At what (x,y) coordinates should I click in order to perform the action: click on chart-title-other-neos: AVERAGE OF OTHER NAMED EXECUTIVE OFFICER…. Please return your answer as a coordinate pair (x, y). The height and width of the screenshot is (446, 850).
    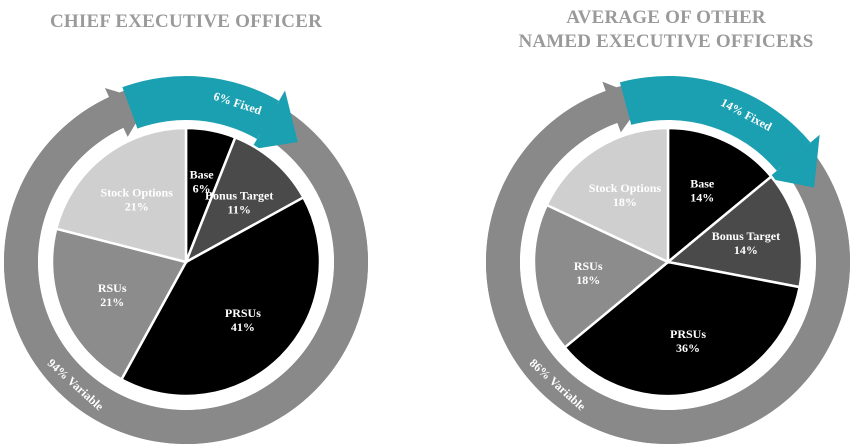
    Looking at the image, I should click on (666, 30).